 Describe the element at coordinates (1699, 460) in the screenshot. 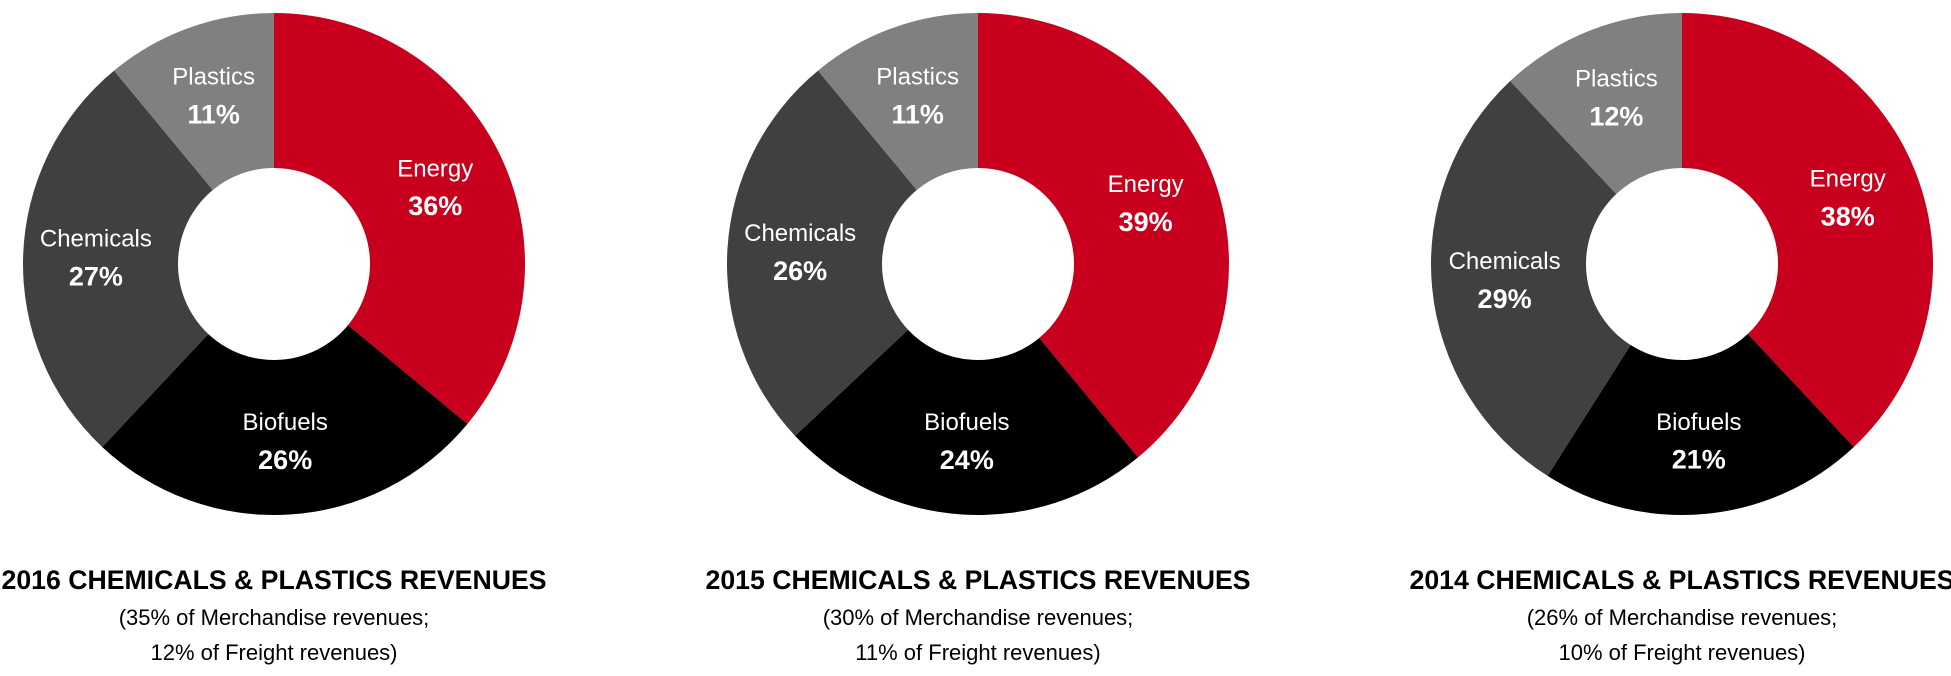

I see `value-label: 21%` at that location.